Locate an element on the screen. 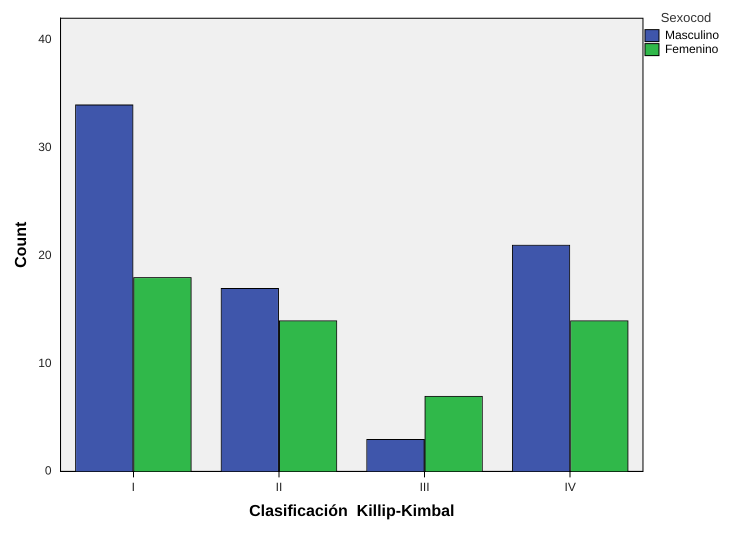 This screenshot has width=747, height=533. legend-title: Sexocod is located at coordinates (686, 18).